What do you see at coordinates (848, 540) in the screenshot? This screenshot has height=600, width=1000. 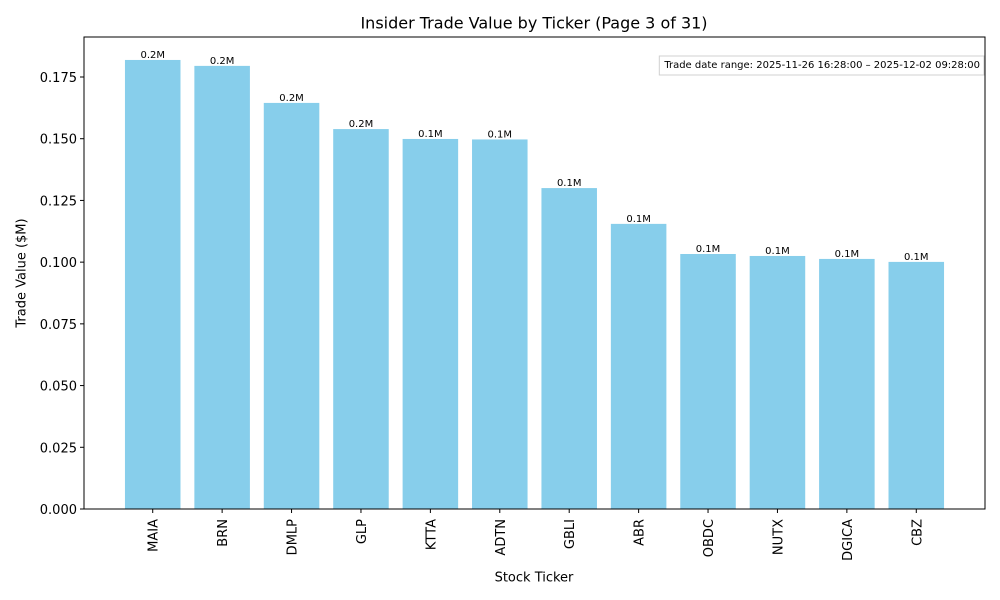 I see `x-tick-label: DGICA` at bounding box center [848, 540].